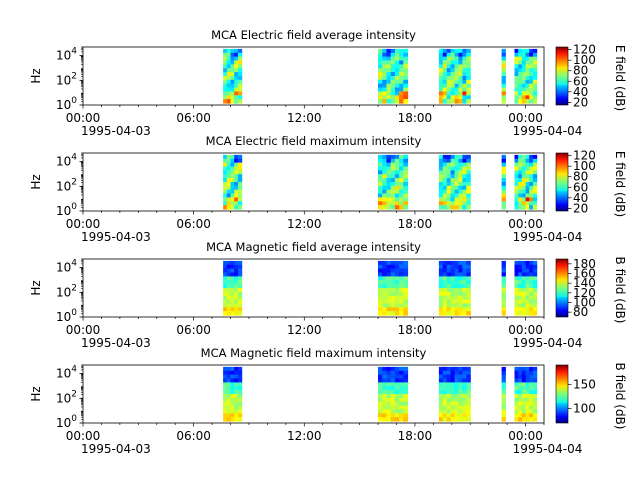  What do you see at coordinates (193, 330) in the screenshot?
I see `x-tick-label: 06:00` at bounding box center [193, 330].